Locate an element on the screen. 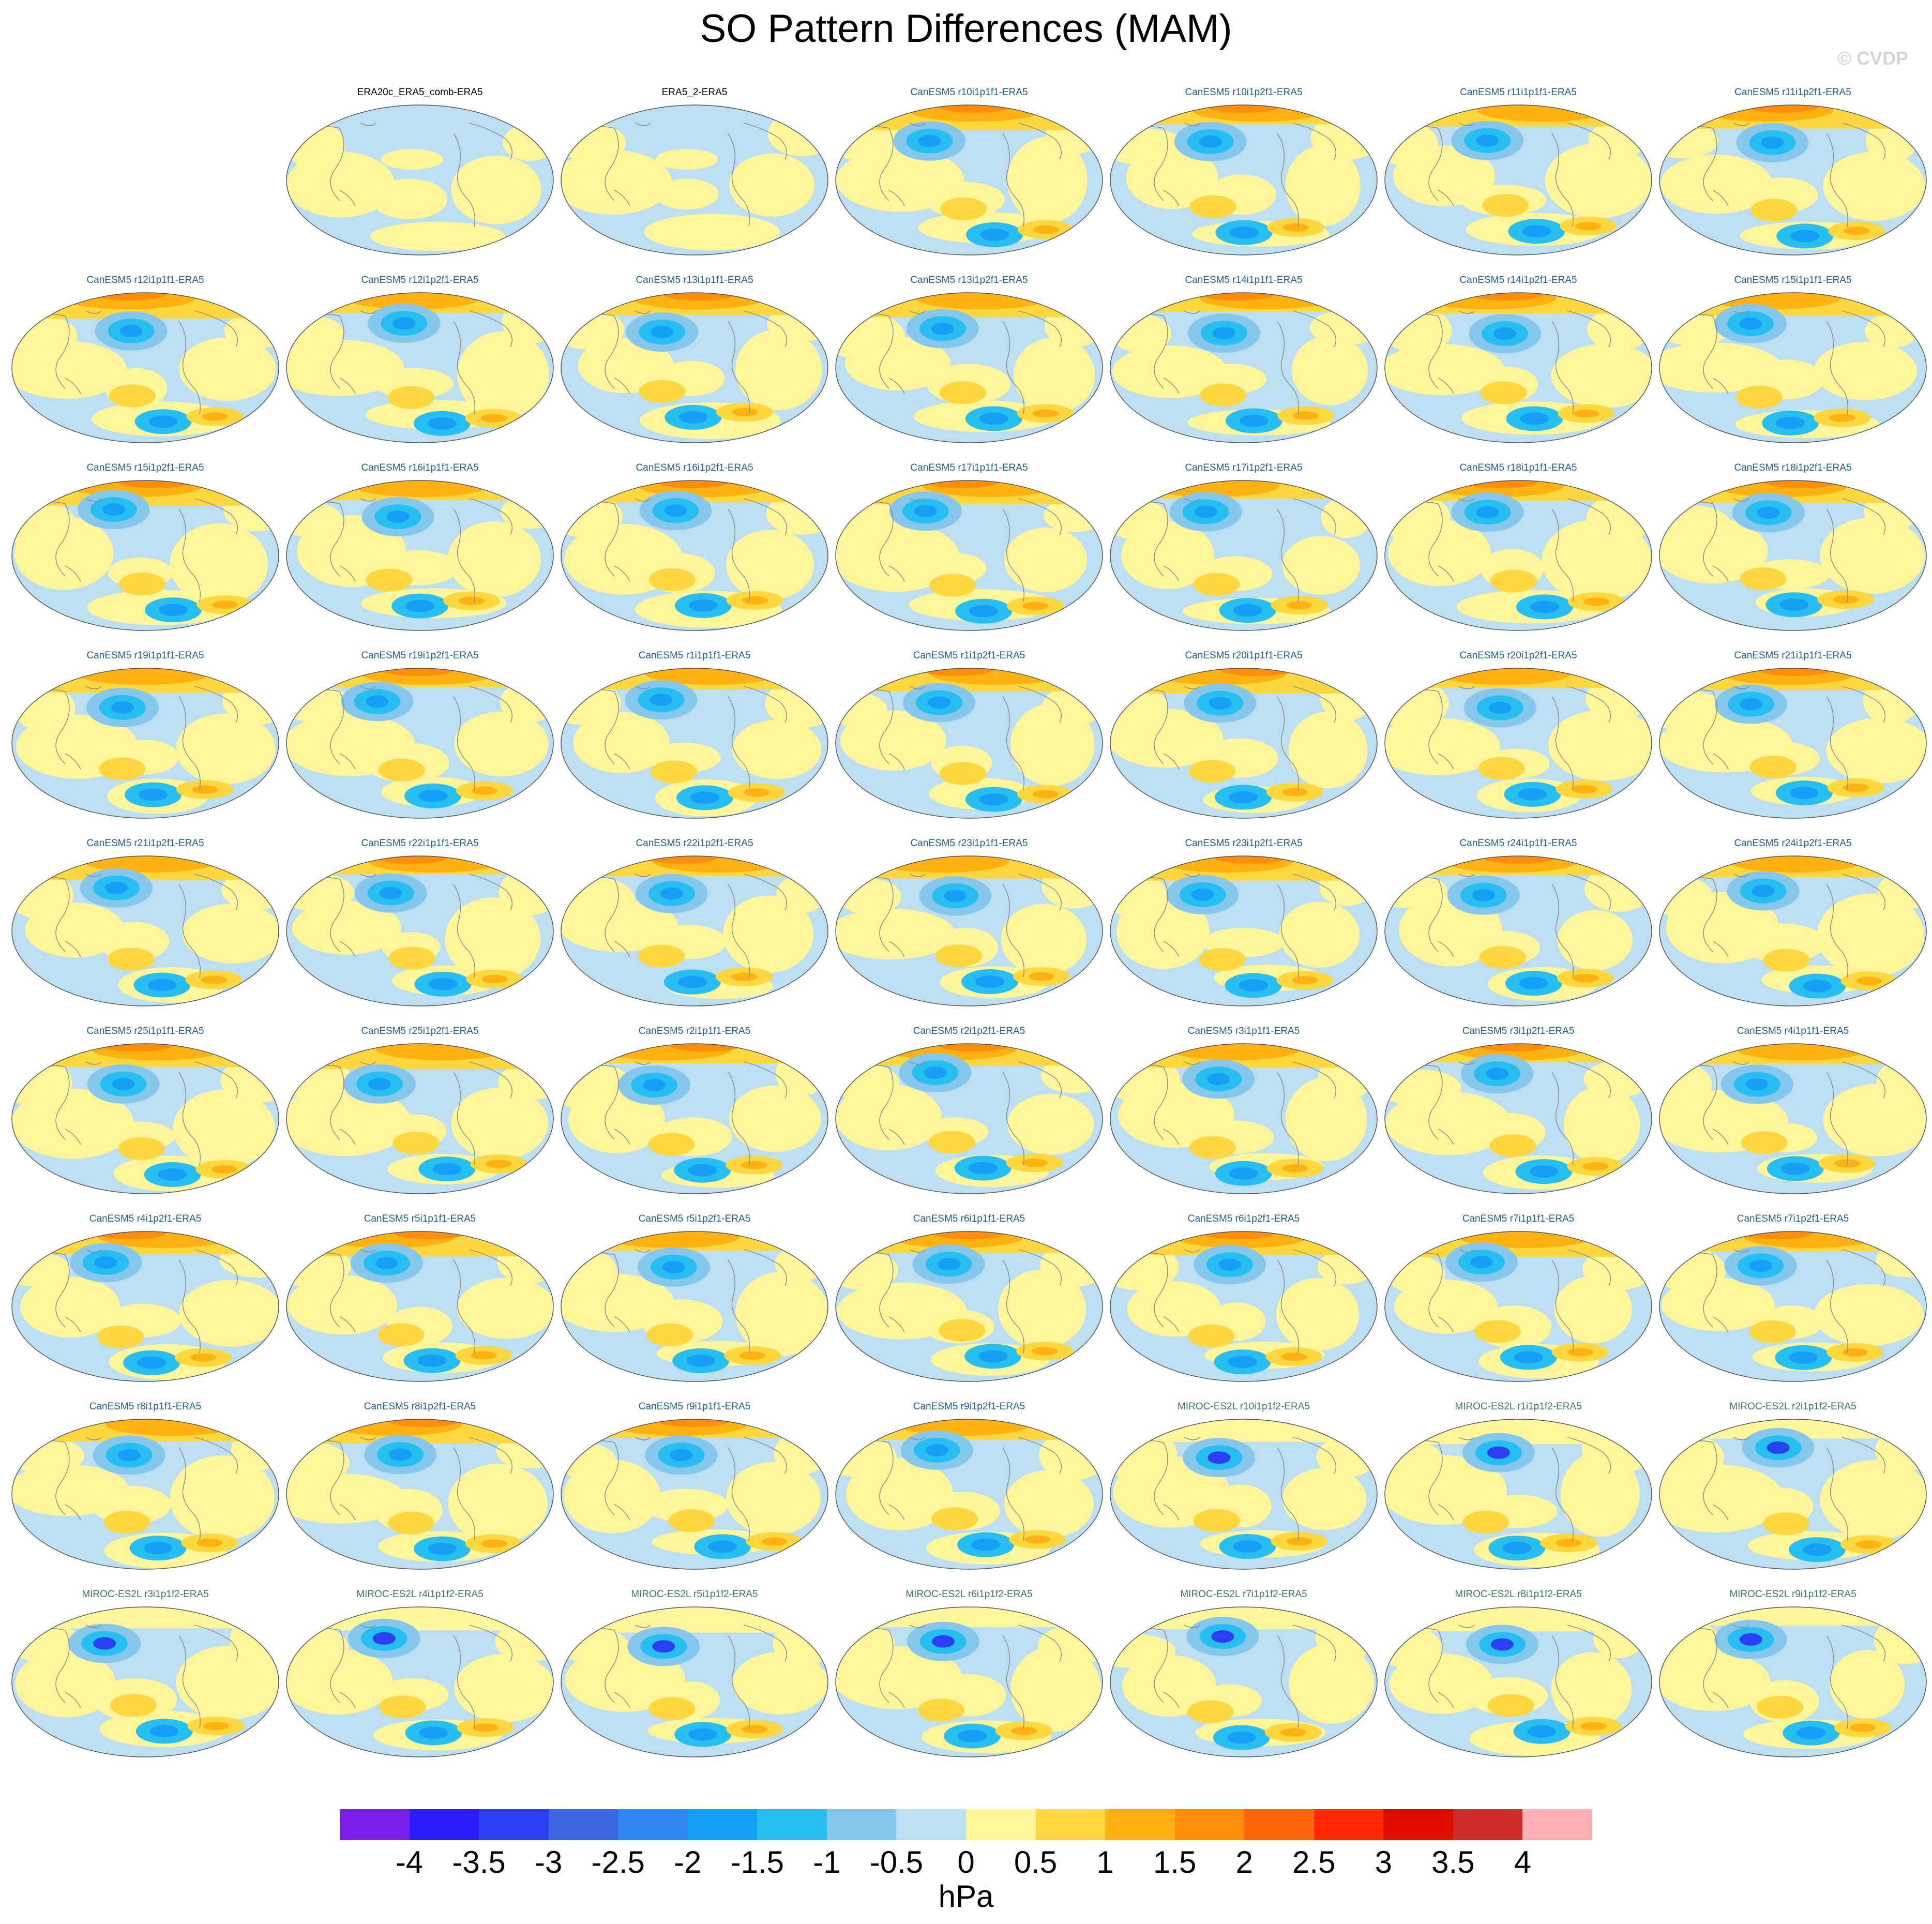 This screenshot has width=1932, height=1924. colorbar-units: hPa is located at coordinates (966, 1897).